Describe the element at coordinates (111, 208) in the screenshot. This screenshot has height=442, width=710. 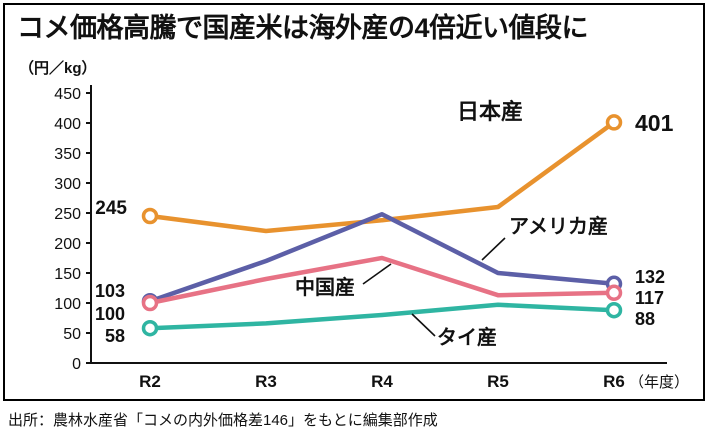
I see `chart-annotation: 245` at that location.